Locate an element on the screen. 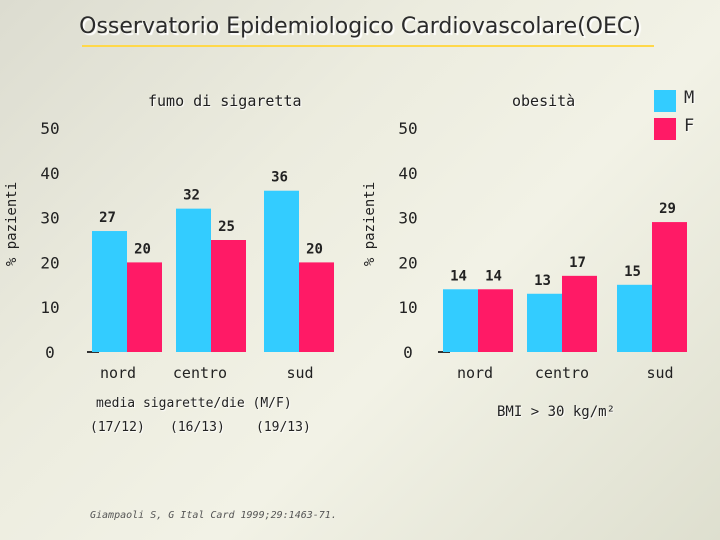 The width and height of the screenshot is (720, 540). smoking-category-label-sud: sud is located at coordinates (299, 373).